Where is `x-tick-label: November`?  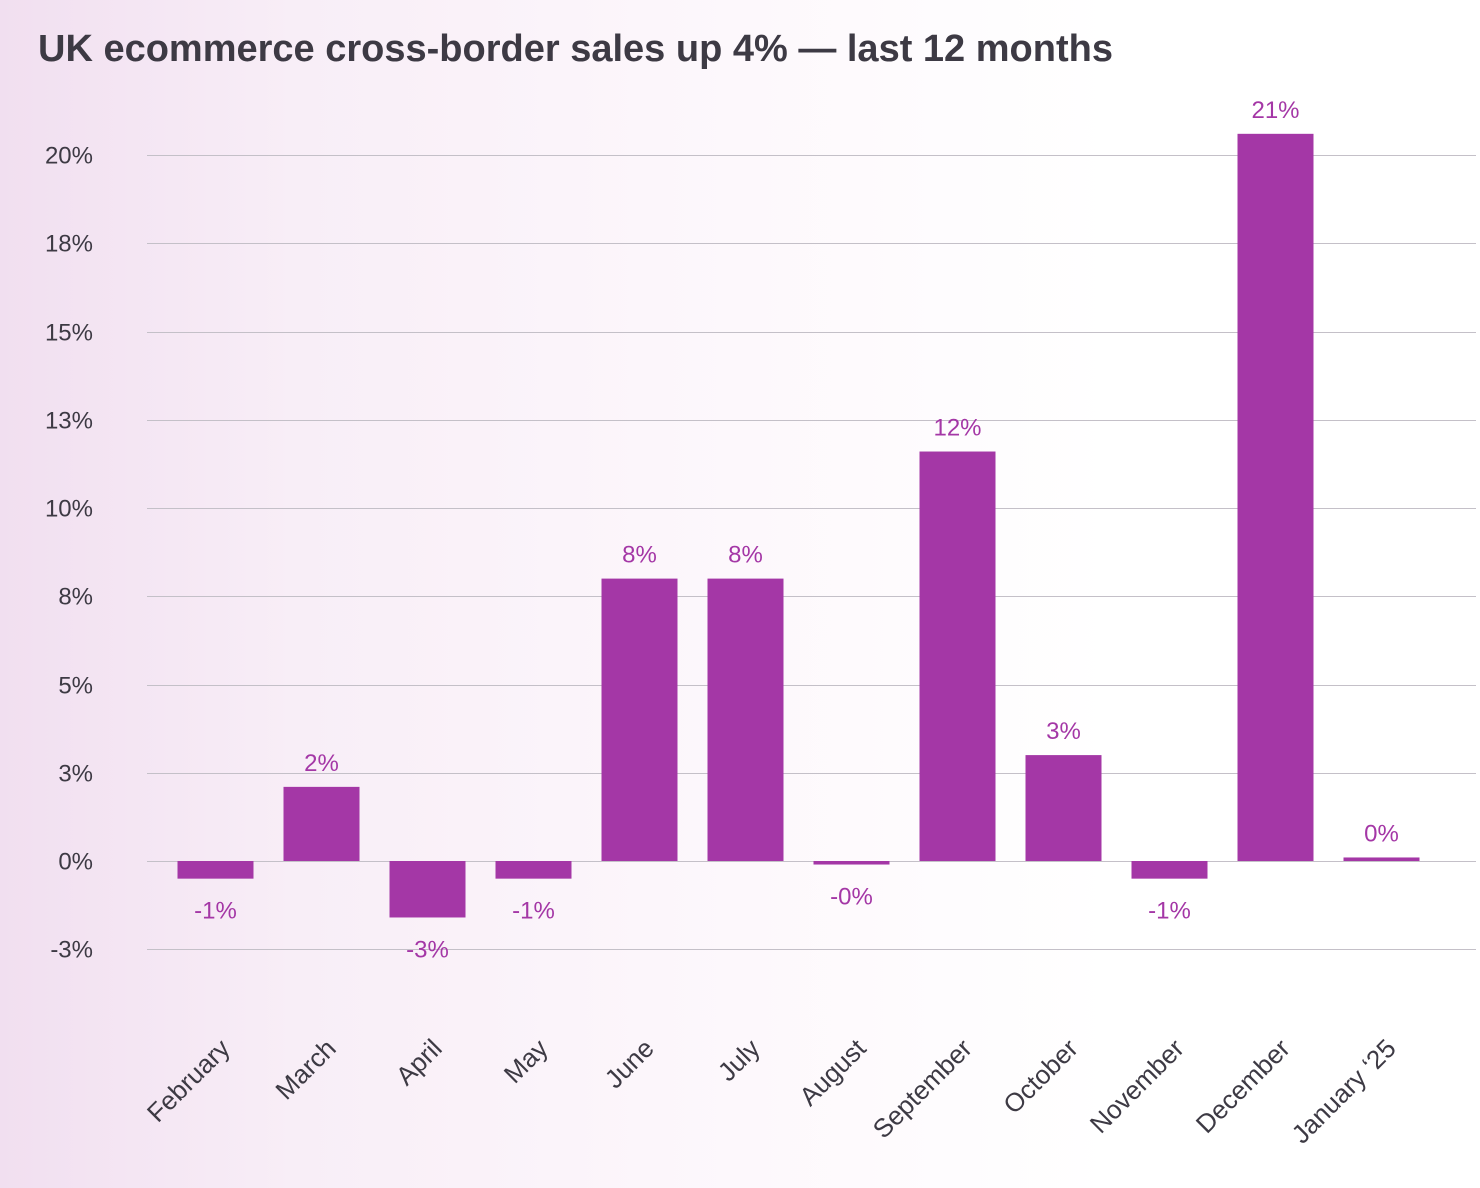
x-tick-label: November is located at coordinates (1137, 1086).